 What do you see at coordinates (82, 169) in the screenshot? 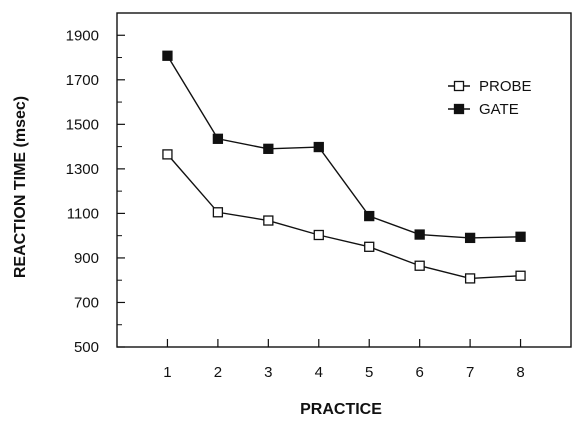
I see `y-tick-label: 1300` at bounding box center [82, 169].